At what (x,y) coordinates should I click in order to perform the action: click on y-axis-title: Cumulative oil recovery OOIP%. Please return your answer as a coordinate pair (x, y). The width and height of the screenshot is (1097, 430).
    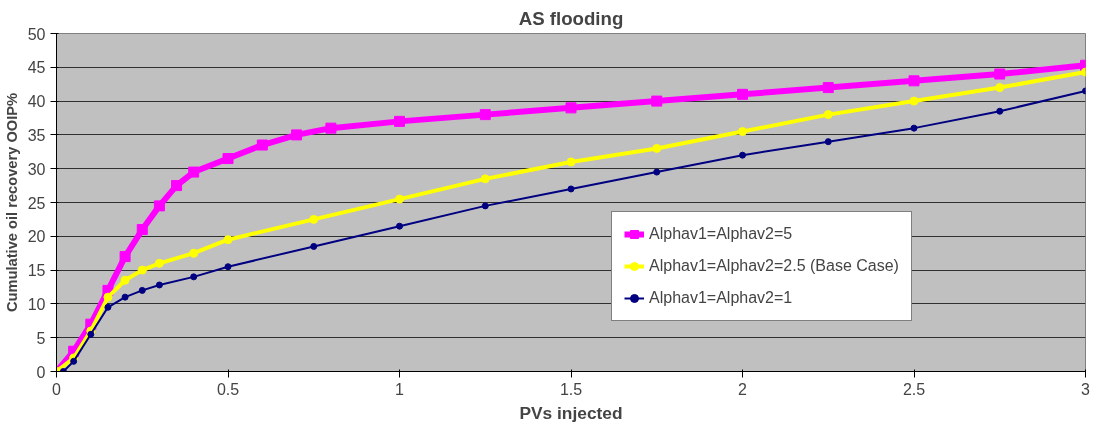
    Looking at the image, I should click on (11, 202).